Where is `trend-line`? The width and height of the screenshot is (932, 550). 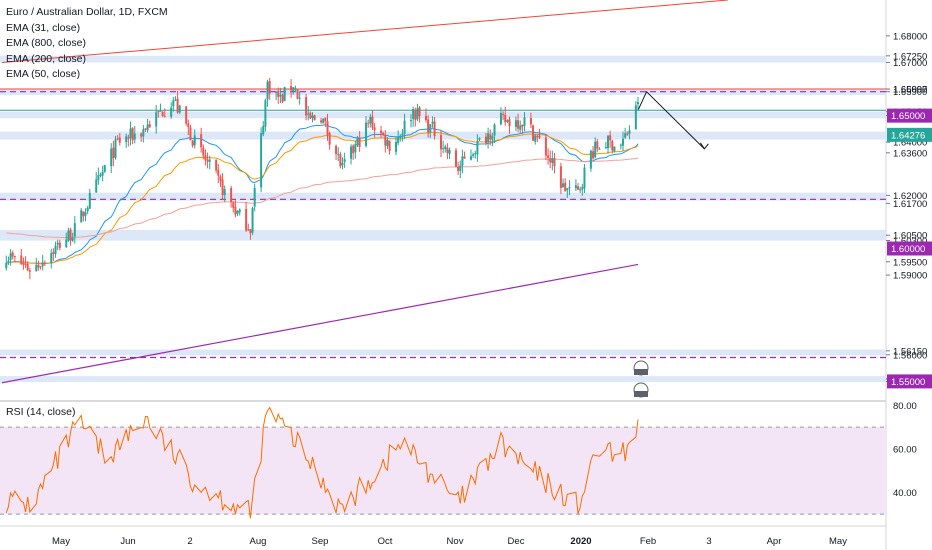
trend-line is located at coordinates (364, 31).